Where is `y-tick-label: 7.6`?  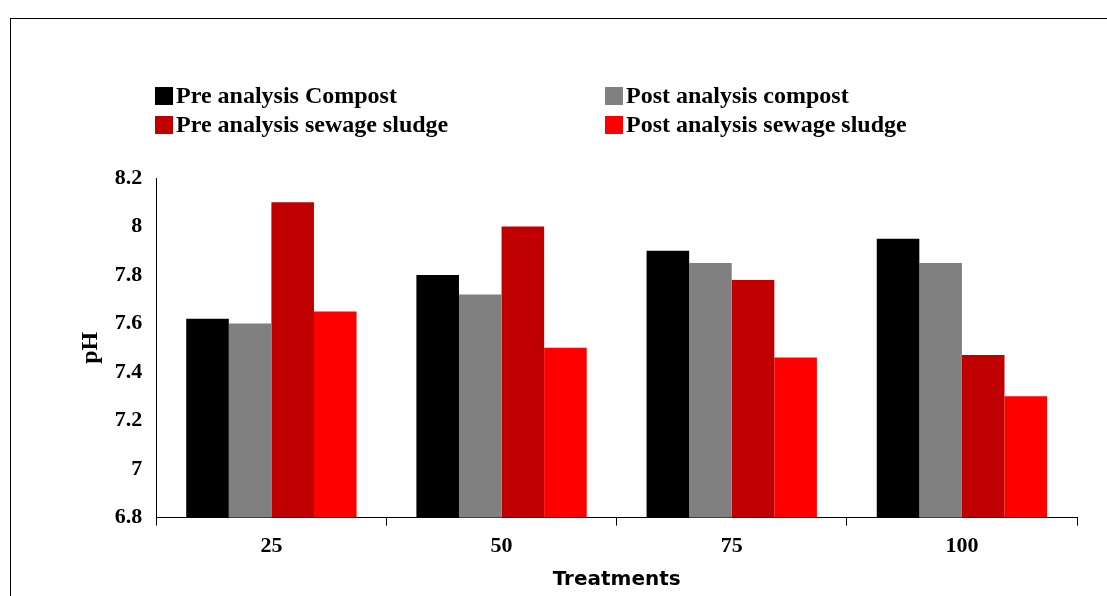
y-tick-label: 7.6 is located at coordinates (128, 322).